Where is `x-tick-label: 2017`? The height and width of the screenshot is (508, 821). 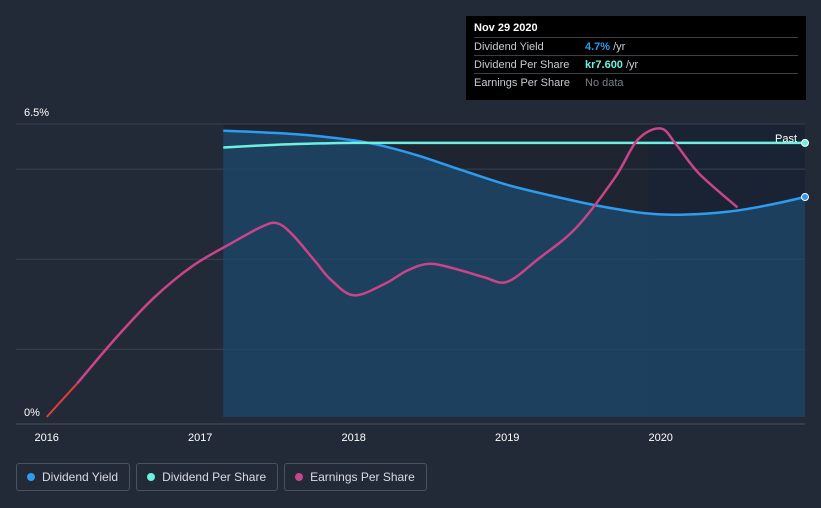
x-tick-label: 2017 is located at coordinates (200, 438).